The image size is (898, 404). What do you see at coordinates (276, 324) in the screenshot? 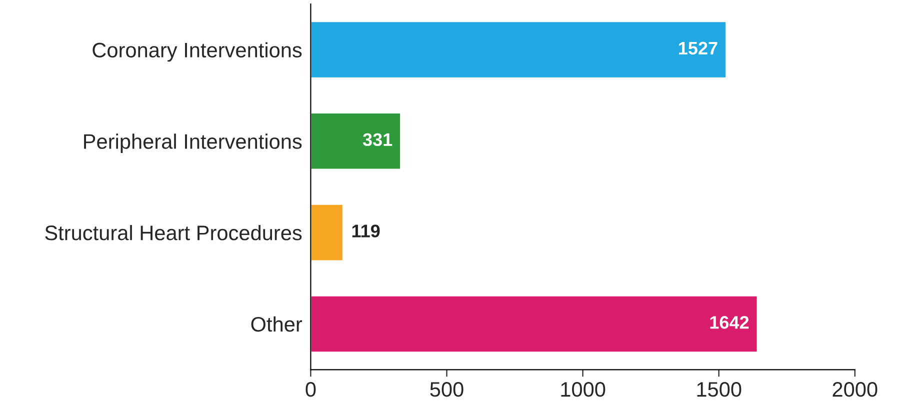
I see `y-tick-label: Other` at bounding box center [276, 324].